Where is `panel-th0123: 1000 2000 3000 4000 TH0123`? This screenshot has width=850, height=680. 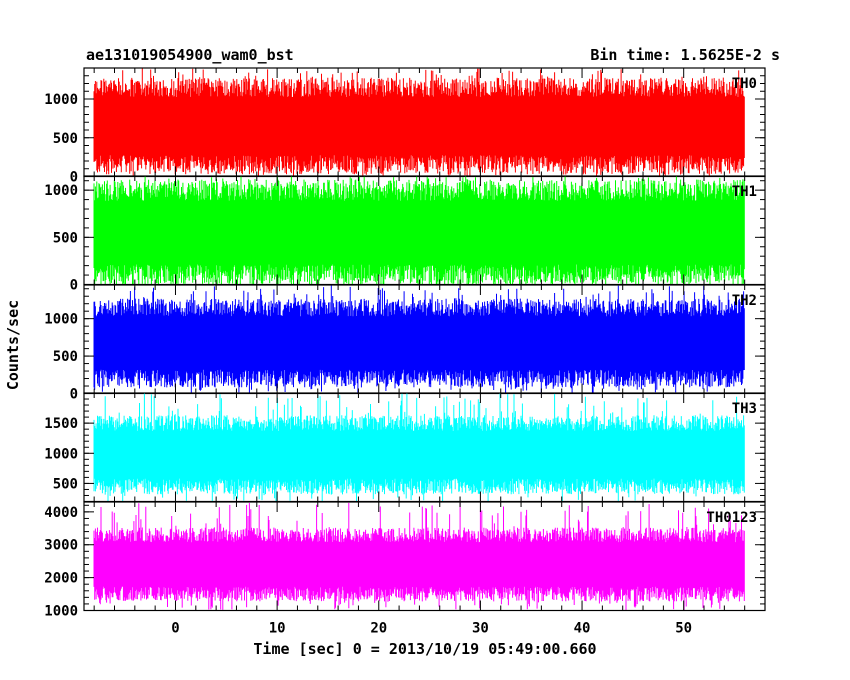
panel-th0123: 1000 2000 3000 4000 TH0123 is located at coordinates (405, 560).